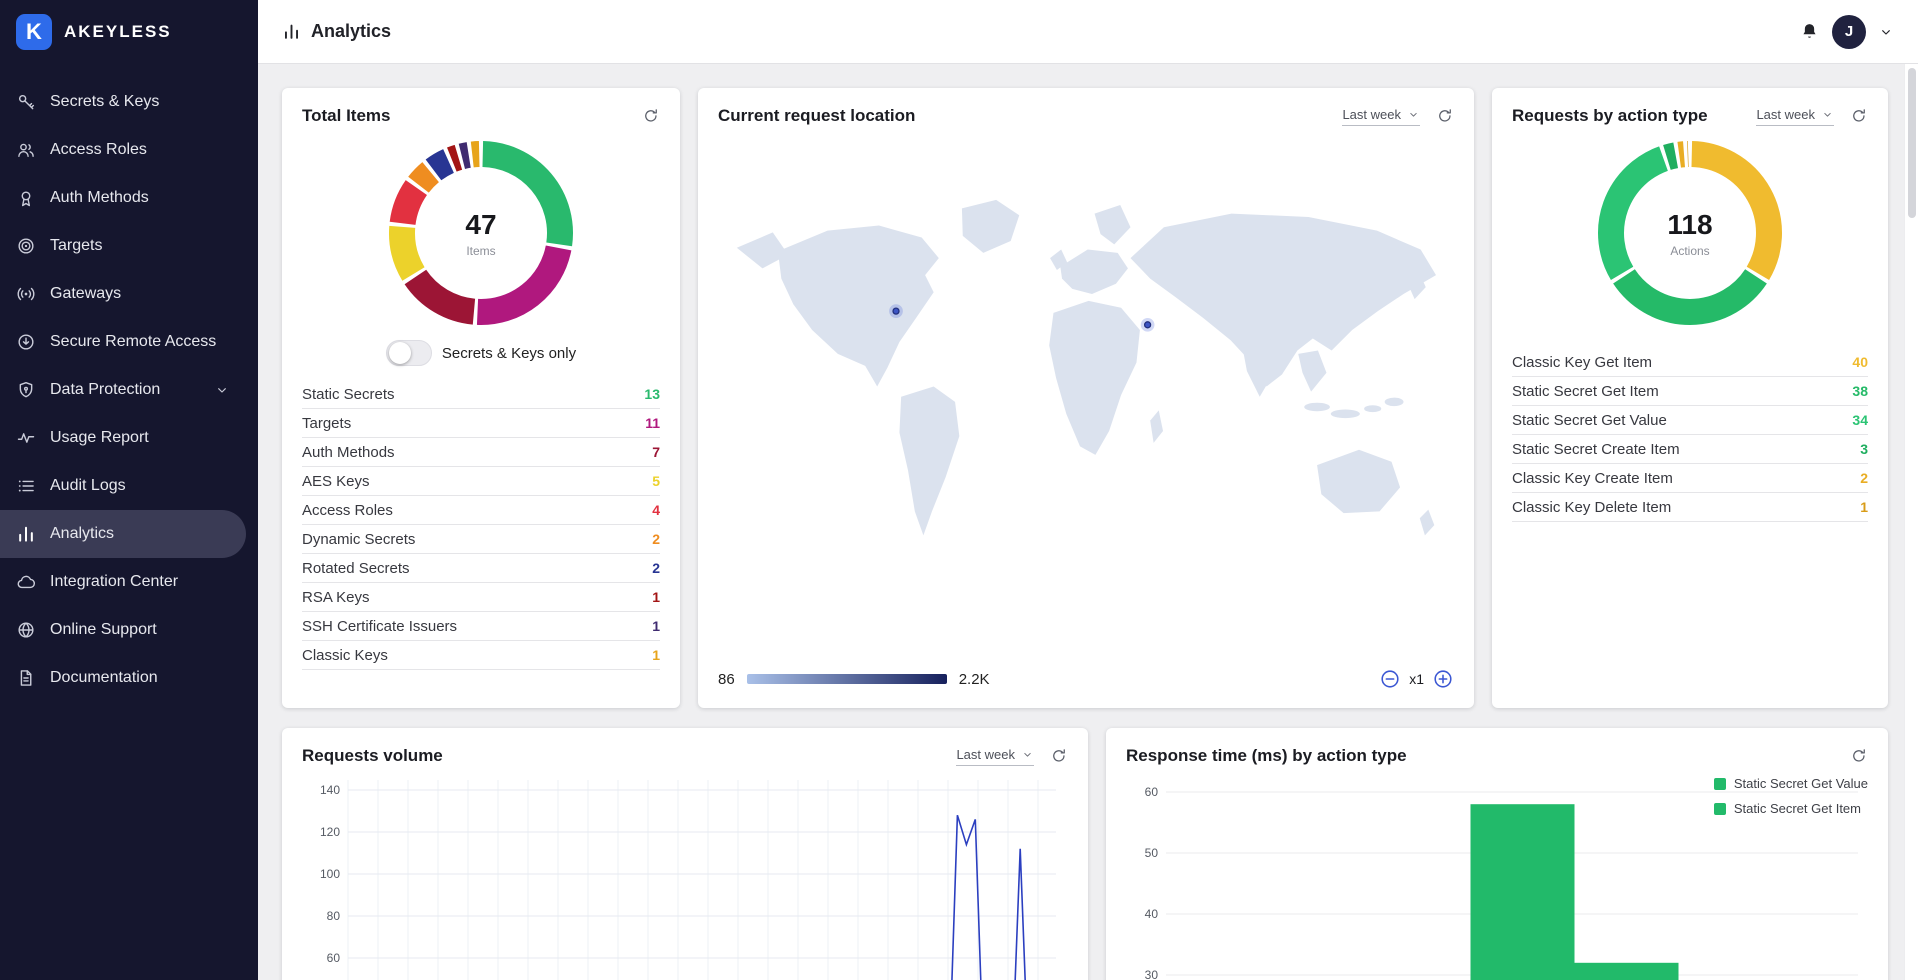  What do you see at coordinates (123, 678) in the screenshot?
I see `sidebar-item-documentation: Documentation` at bounding box center [123, 678].